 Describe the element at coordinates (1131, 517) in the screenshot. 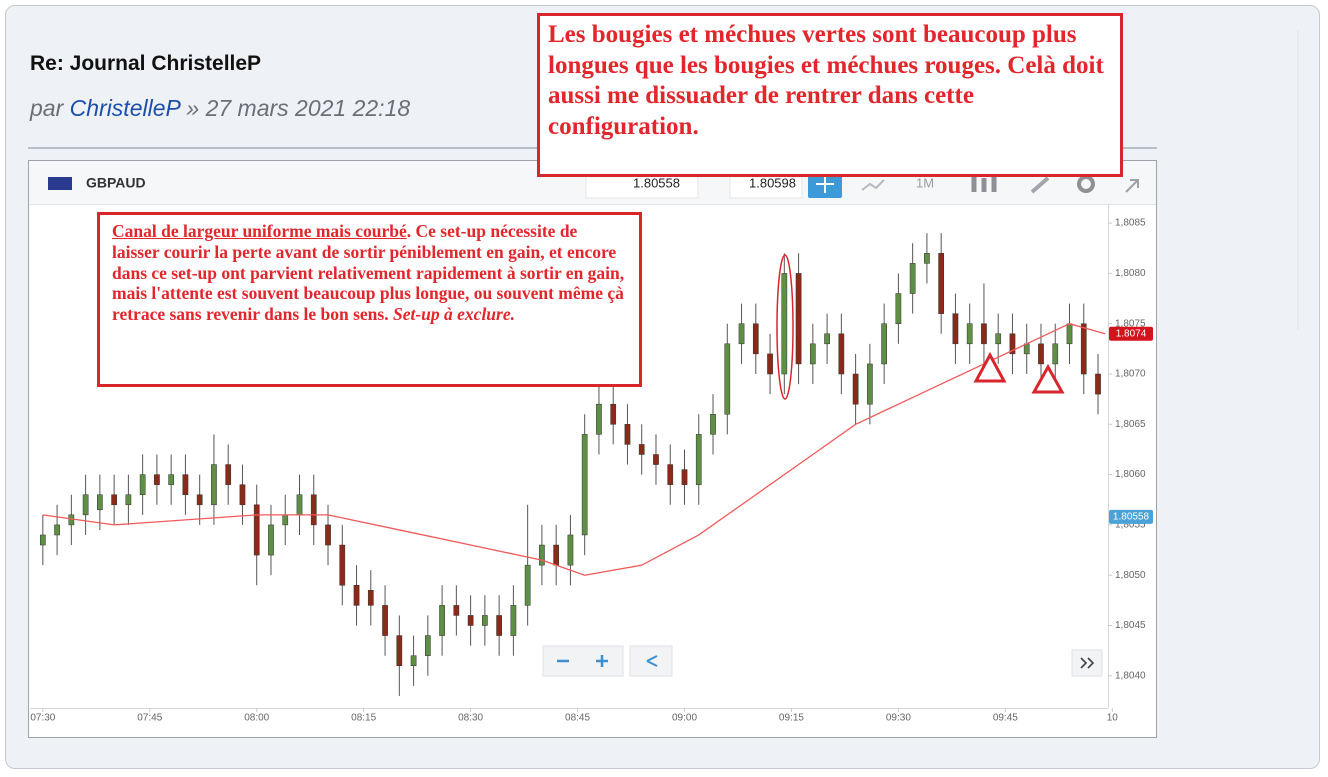

I see `price-tag-label: 1.80558` at that location.